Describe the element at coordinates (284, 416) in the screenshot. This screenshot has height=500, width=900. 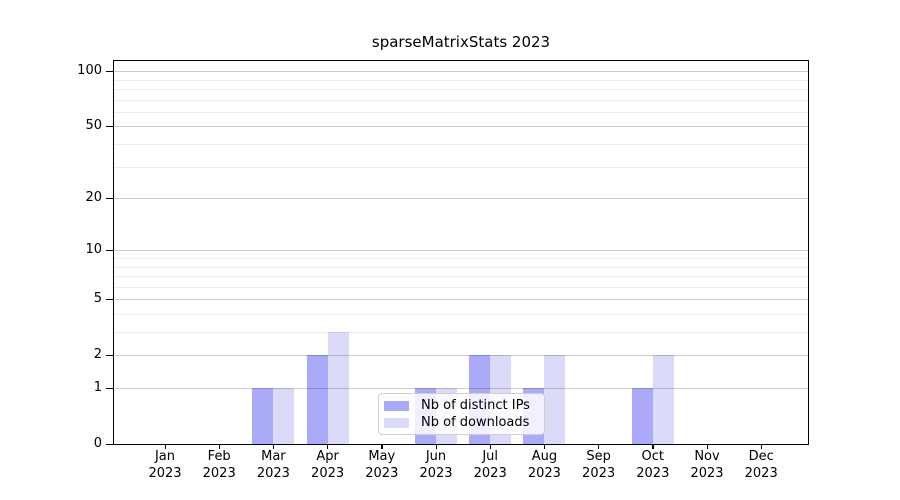
I see `bar-nb-of-downloads-mar` at that location.